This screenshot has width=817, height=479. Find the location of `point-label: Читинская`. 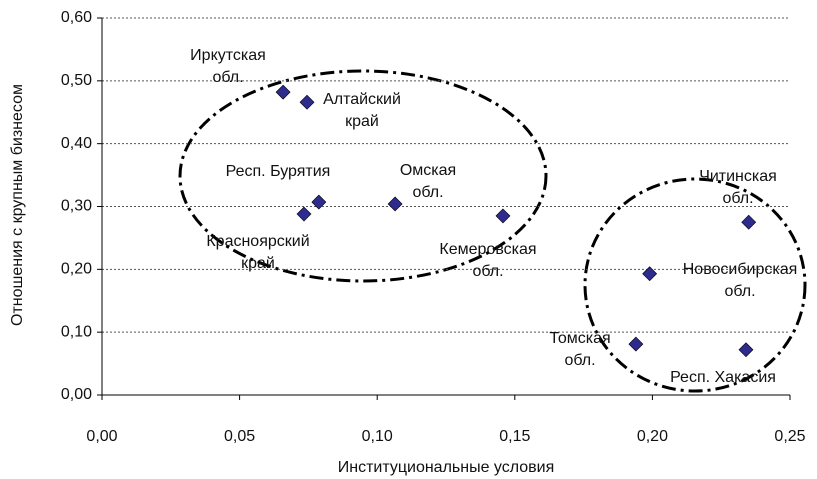

point-label: Читинская is located at coordinates (738, 176).